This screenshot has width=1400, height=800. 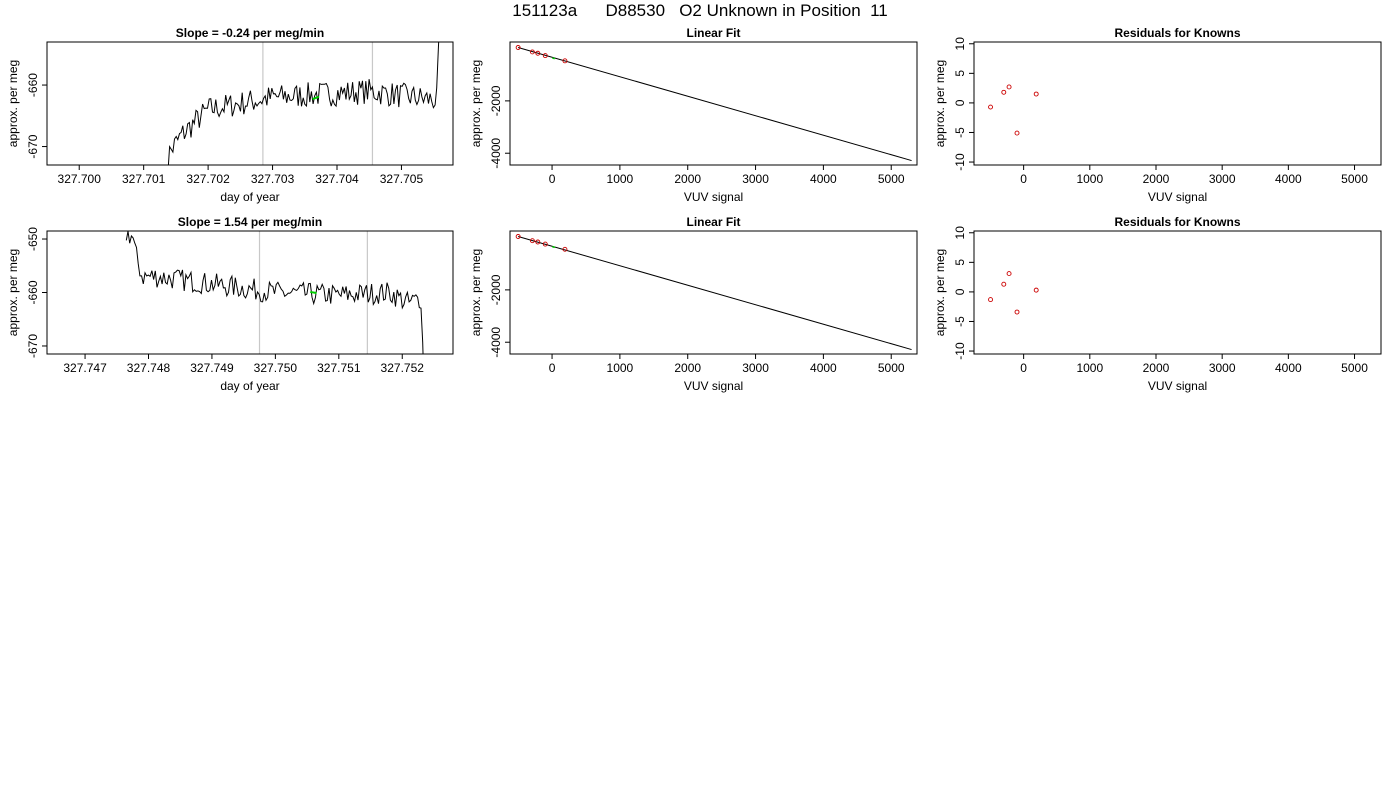 I want to click on x-tick-label: 327.701, so click(x=144, y=179).